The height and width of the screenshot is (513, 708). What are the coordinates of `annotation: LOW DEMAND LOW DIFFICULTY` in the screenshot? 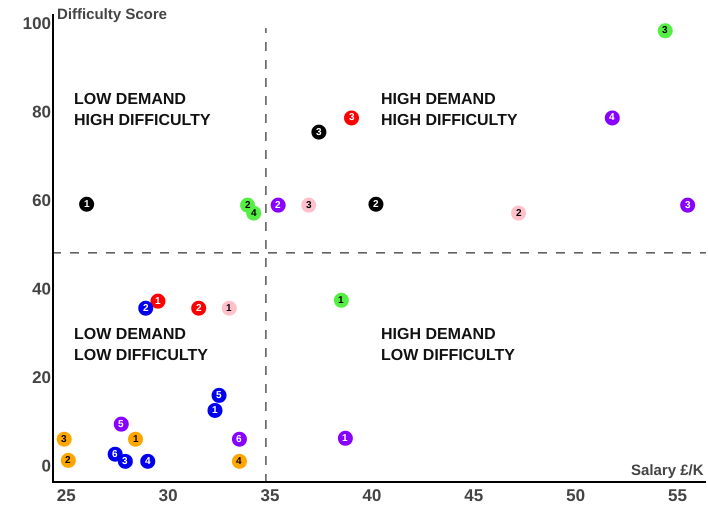 It's located at (141, 345).